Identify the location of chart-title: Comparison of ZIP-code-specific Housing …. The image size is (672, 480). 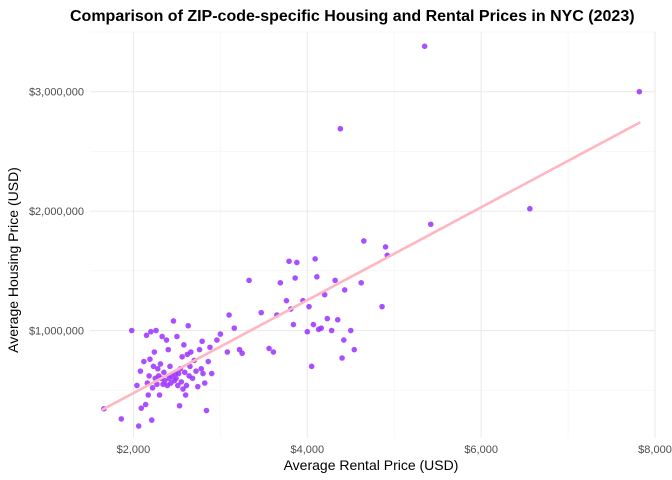
(352, 16).